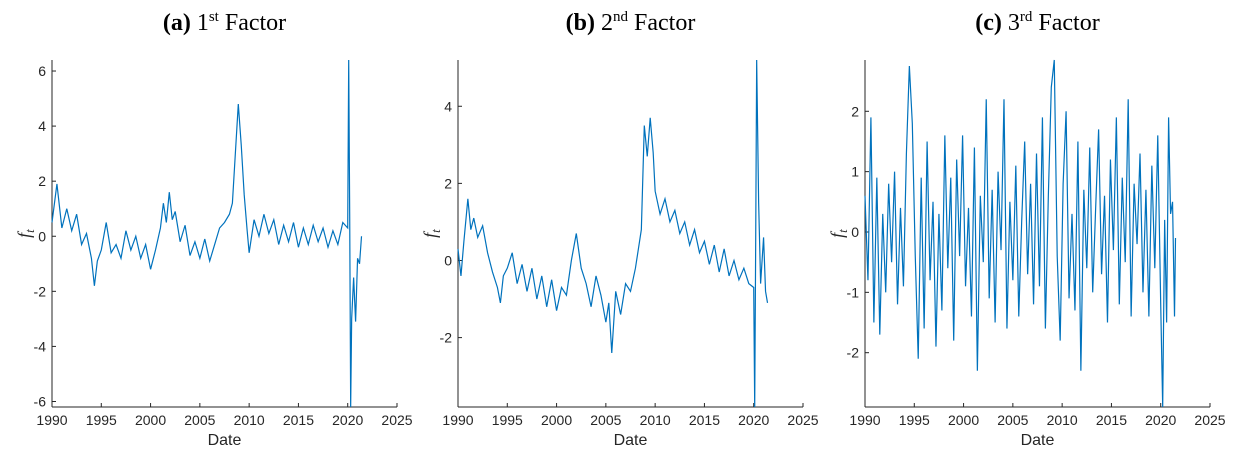  Describe the element at coordinates (177, 23) in the screenshot. I see `title-label: (a)` at that location.